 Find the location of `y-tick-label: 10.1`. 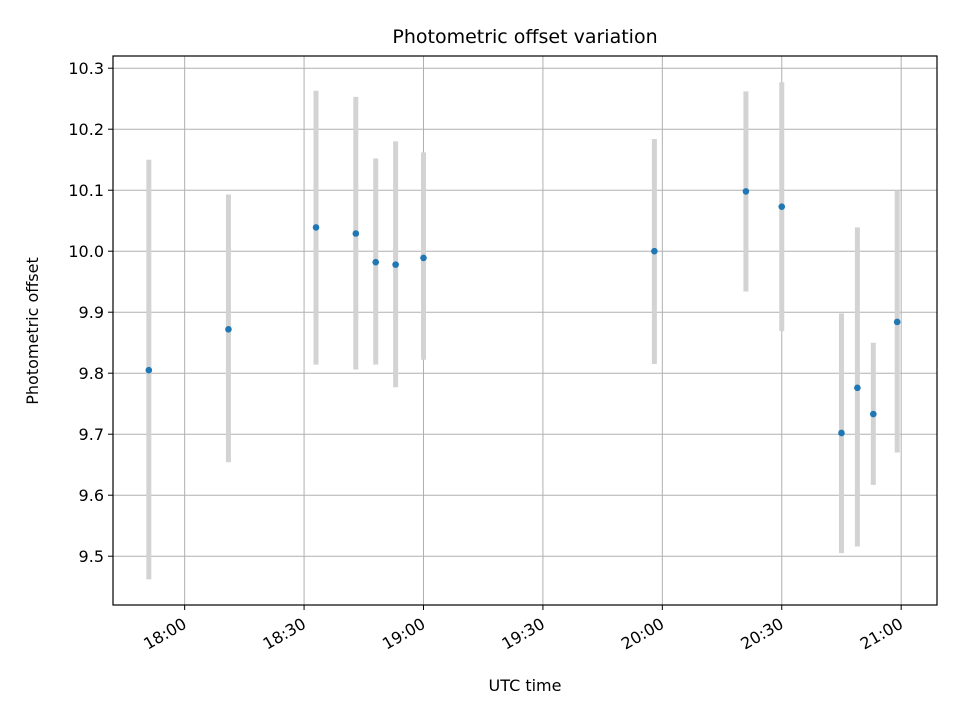

y-tick-label: 10.1 is located at coordinates (86, 190).